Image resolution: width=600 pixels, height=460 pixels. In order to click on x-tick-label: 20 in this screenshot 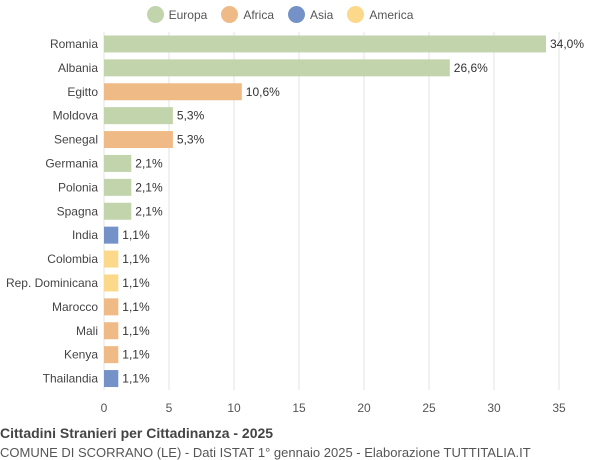, I will do `click(364, 408)`.